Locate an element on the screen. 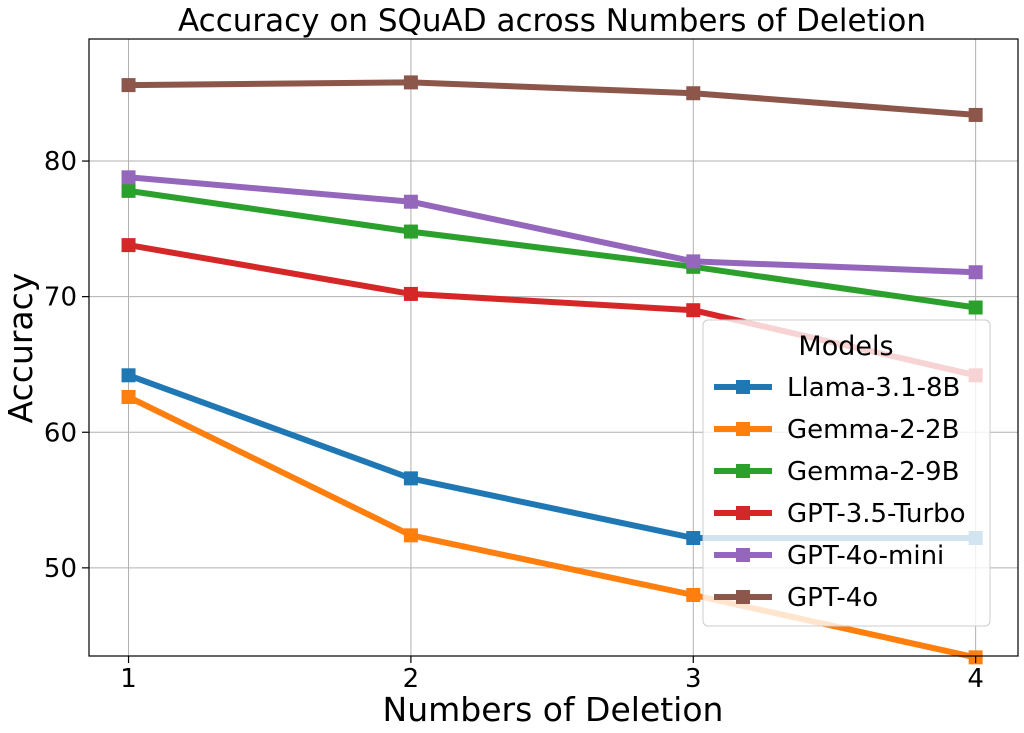 This screenshot has width=1024, height=733. legend-item-gpt-3-5-turbo: GPT-3.5-Turbo is located at coordinates (840, 514).